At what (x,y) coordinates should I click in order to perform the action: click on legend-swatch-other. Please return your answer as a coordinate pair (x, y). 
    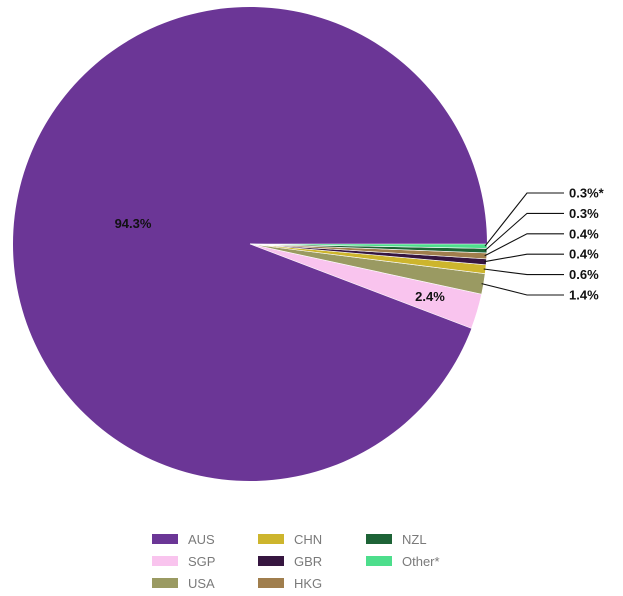
    Looking at the image, I should click on (379, 561).